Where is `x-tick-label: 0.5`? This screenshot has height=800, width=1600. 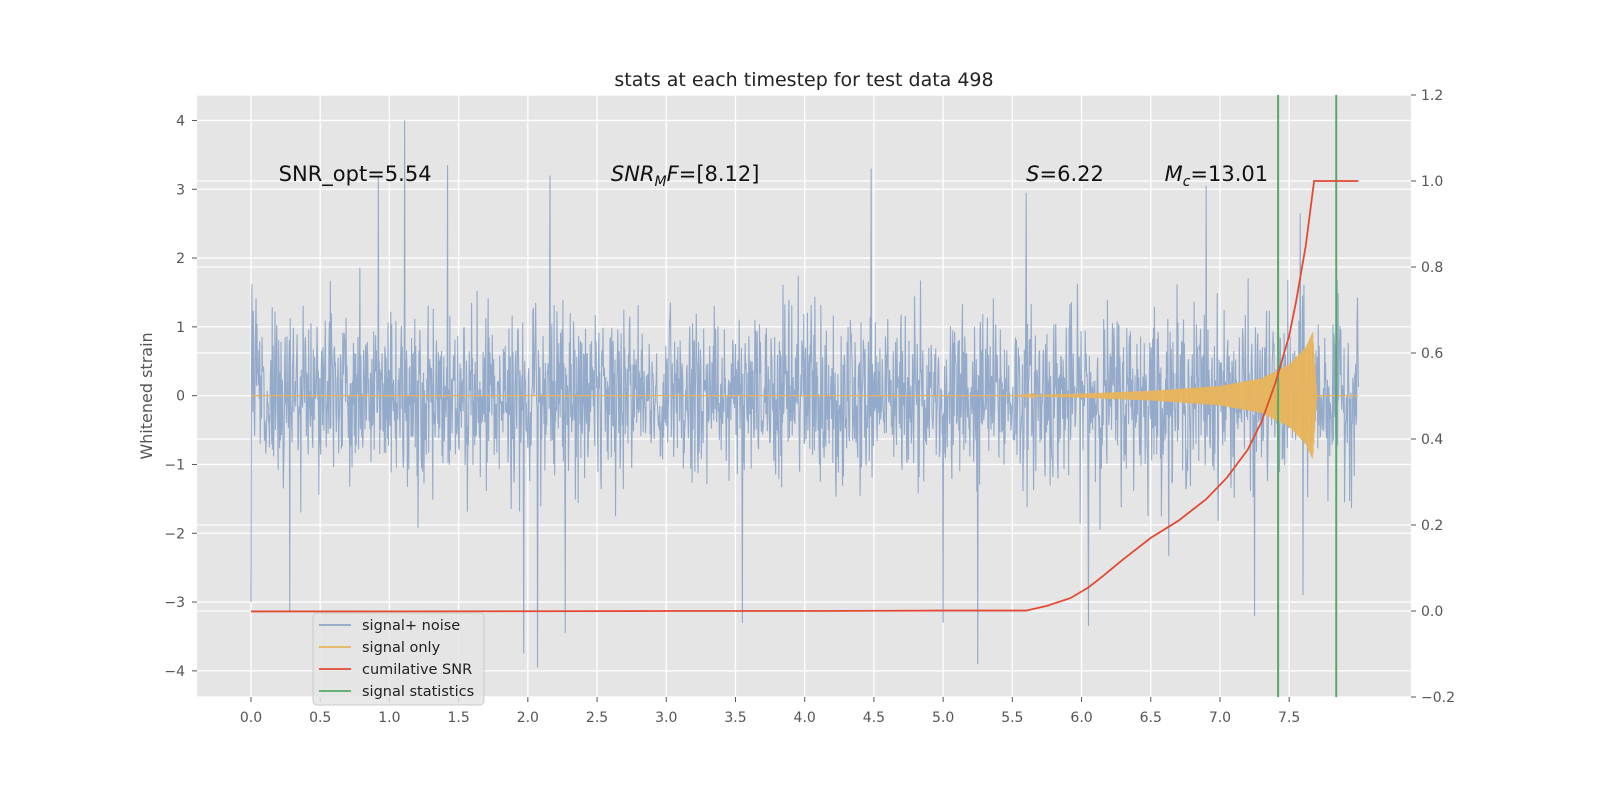
x-tick-label: 0.5 is located at coordinates (320, 718).